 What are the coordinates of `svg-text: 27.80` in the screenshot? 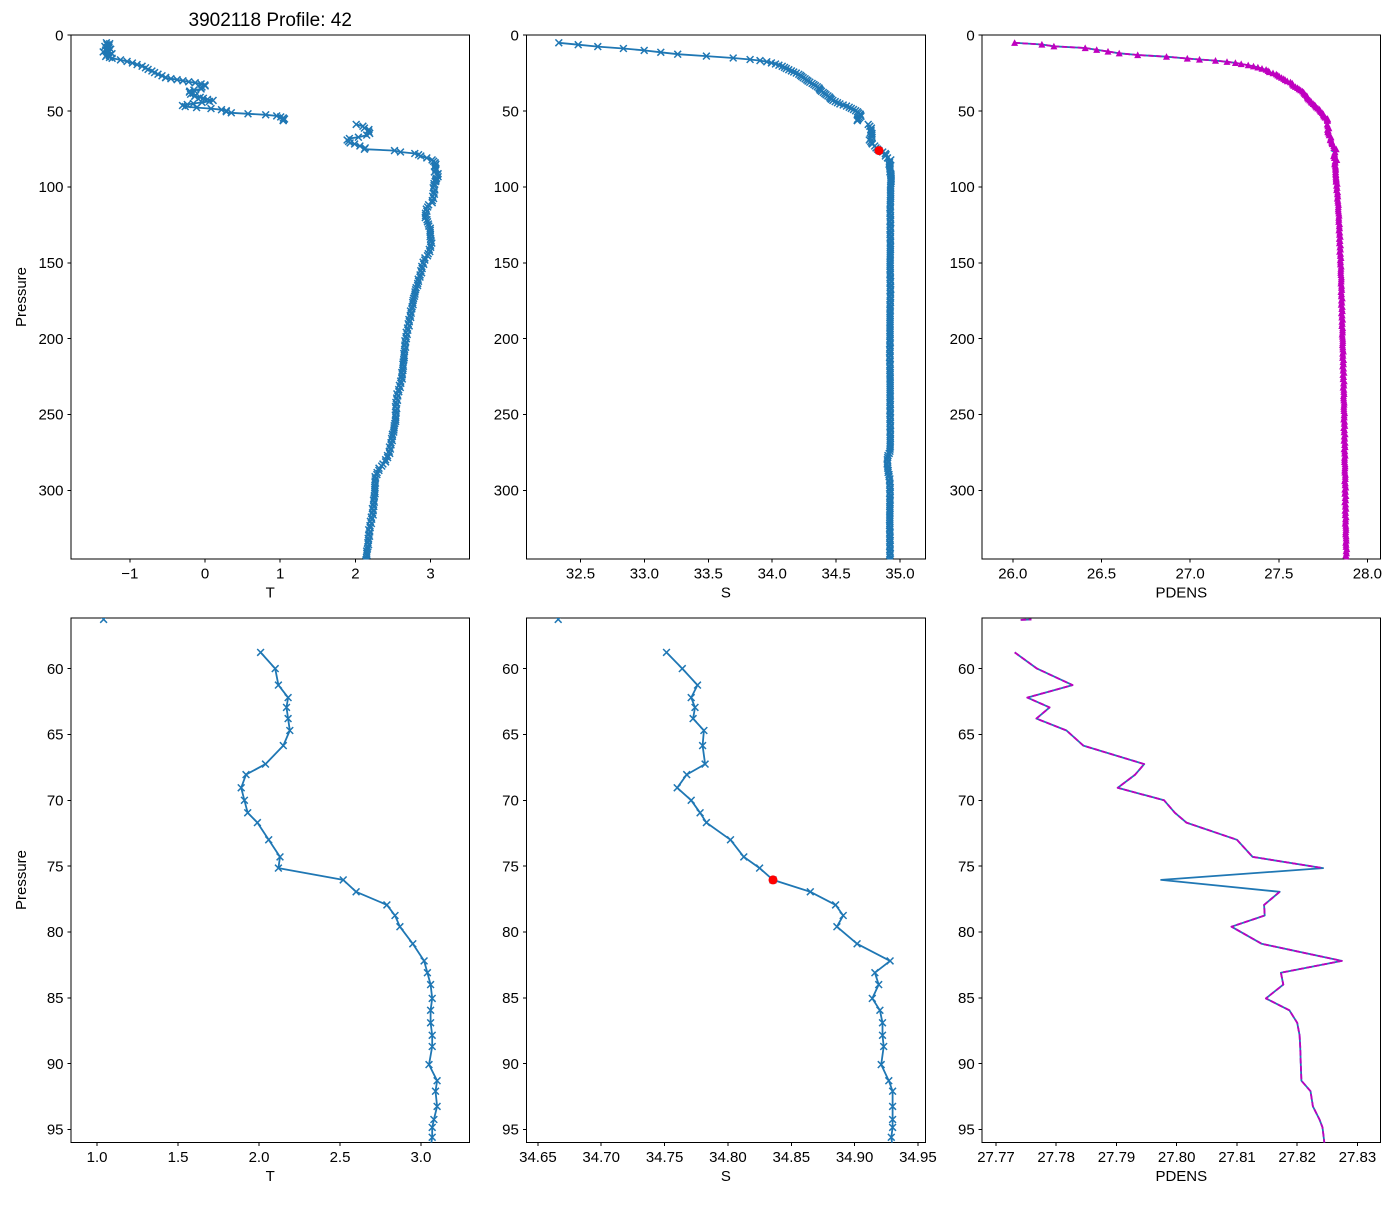 It's located at (1177, 1157).